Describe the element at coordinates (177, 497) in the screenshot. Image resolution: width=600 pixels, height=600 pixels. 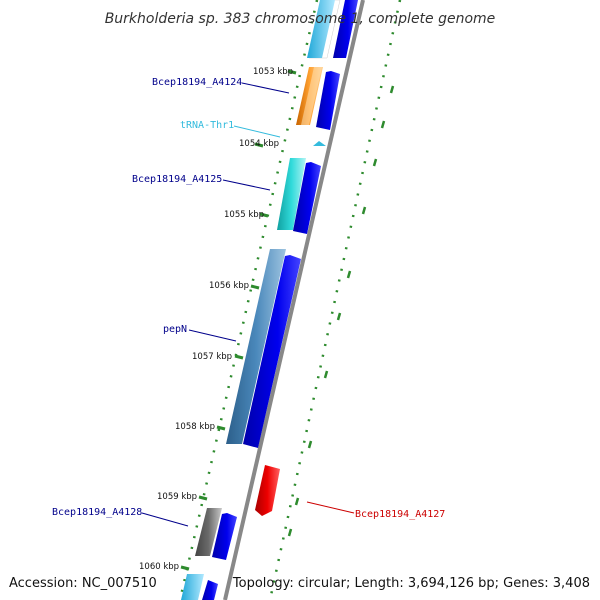
I see `kbp-tick-1059: 1059 kbp` at that location.